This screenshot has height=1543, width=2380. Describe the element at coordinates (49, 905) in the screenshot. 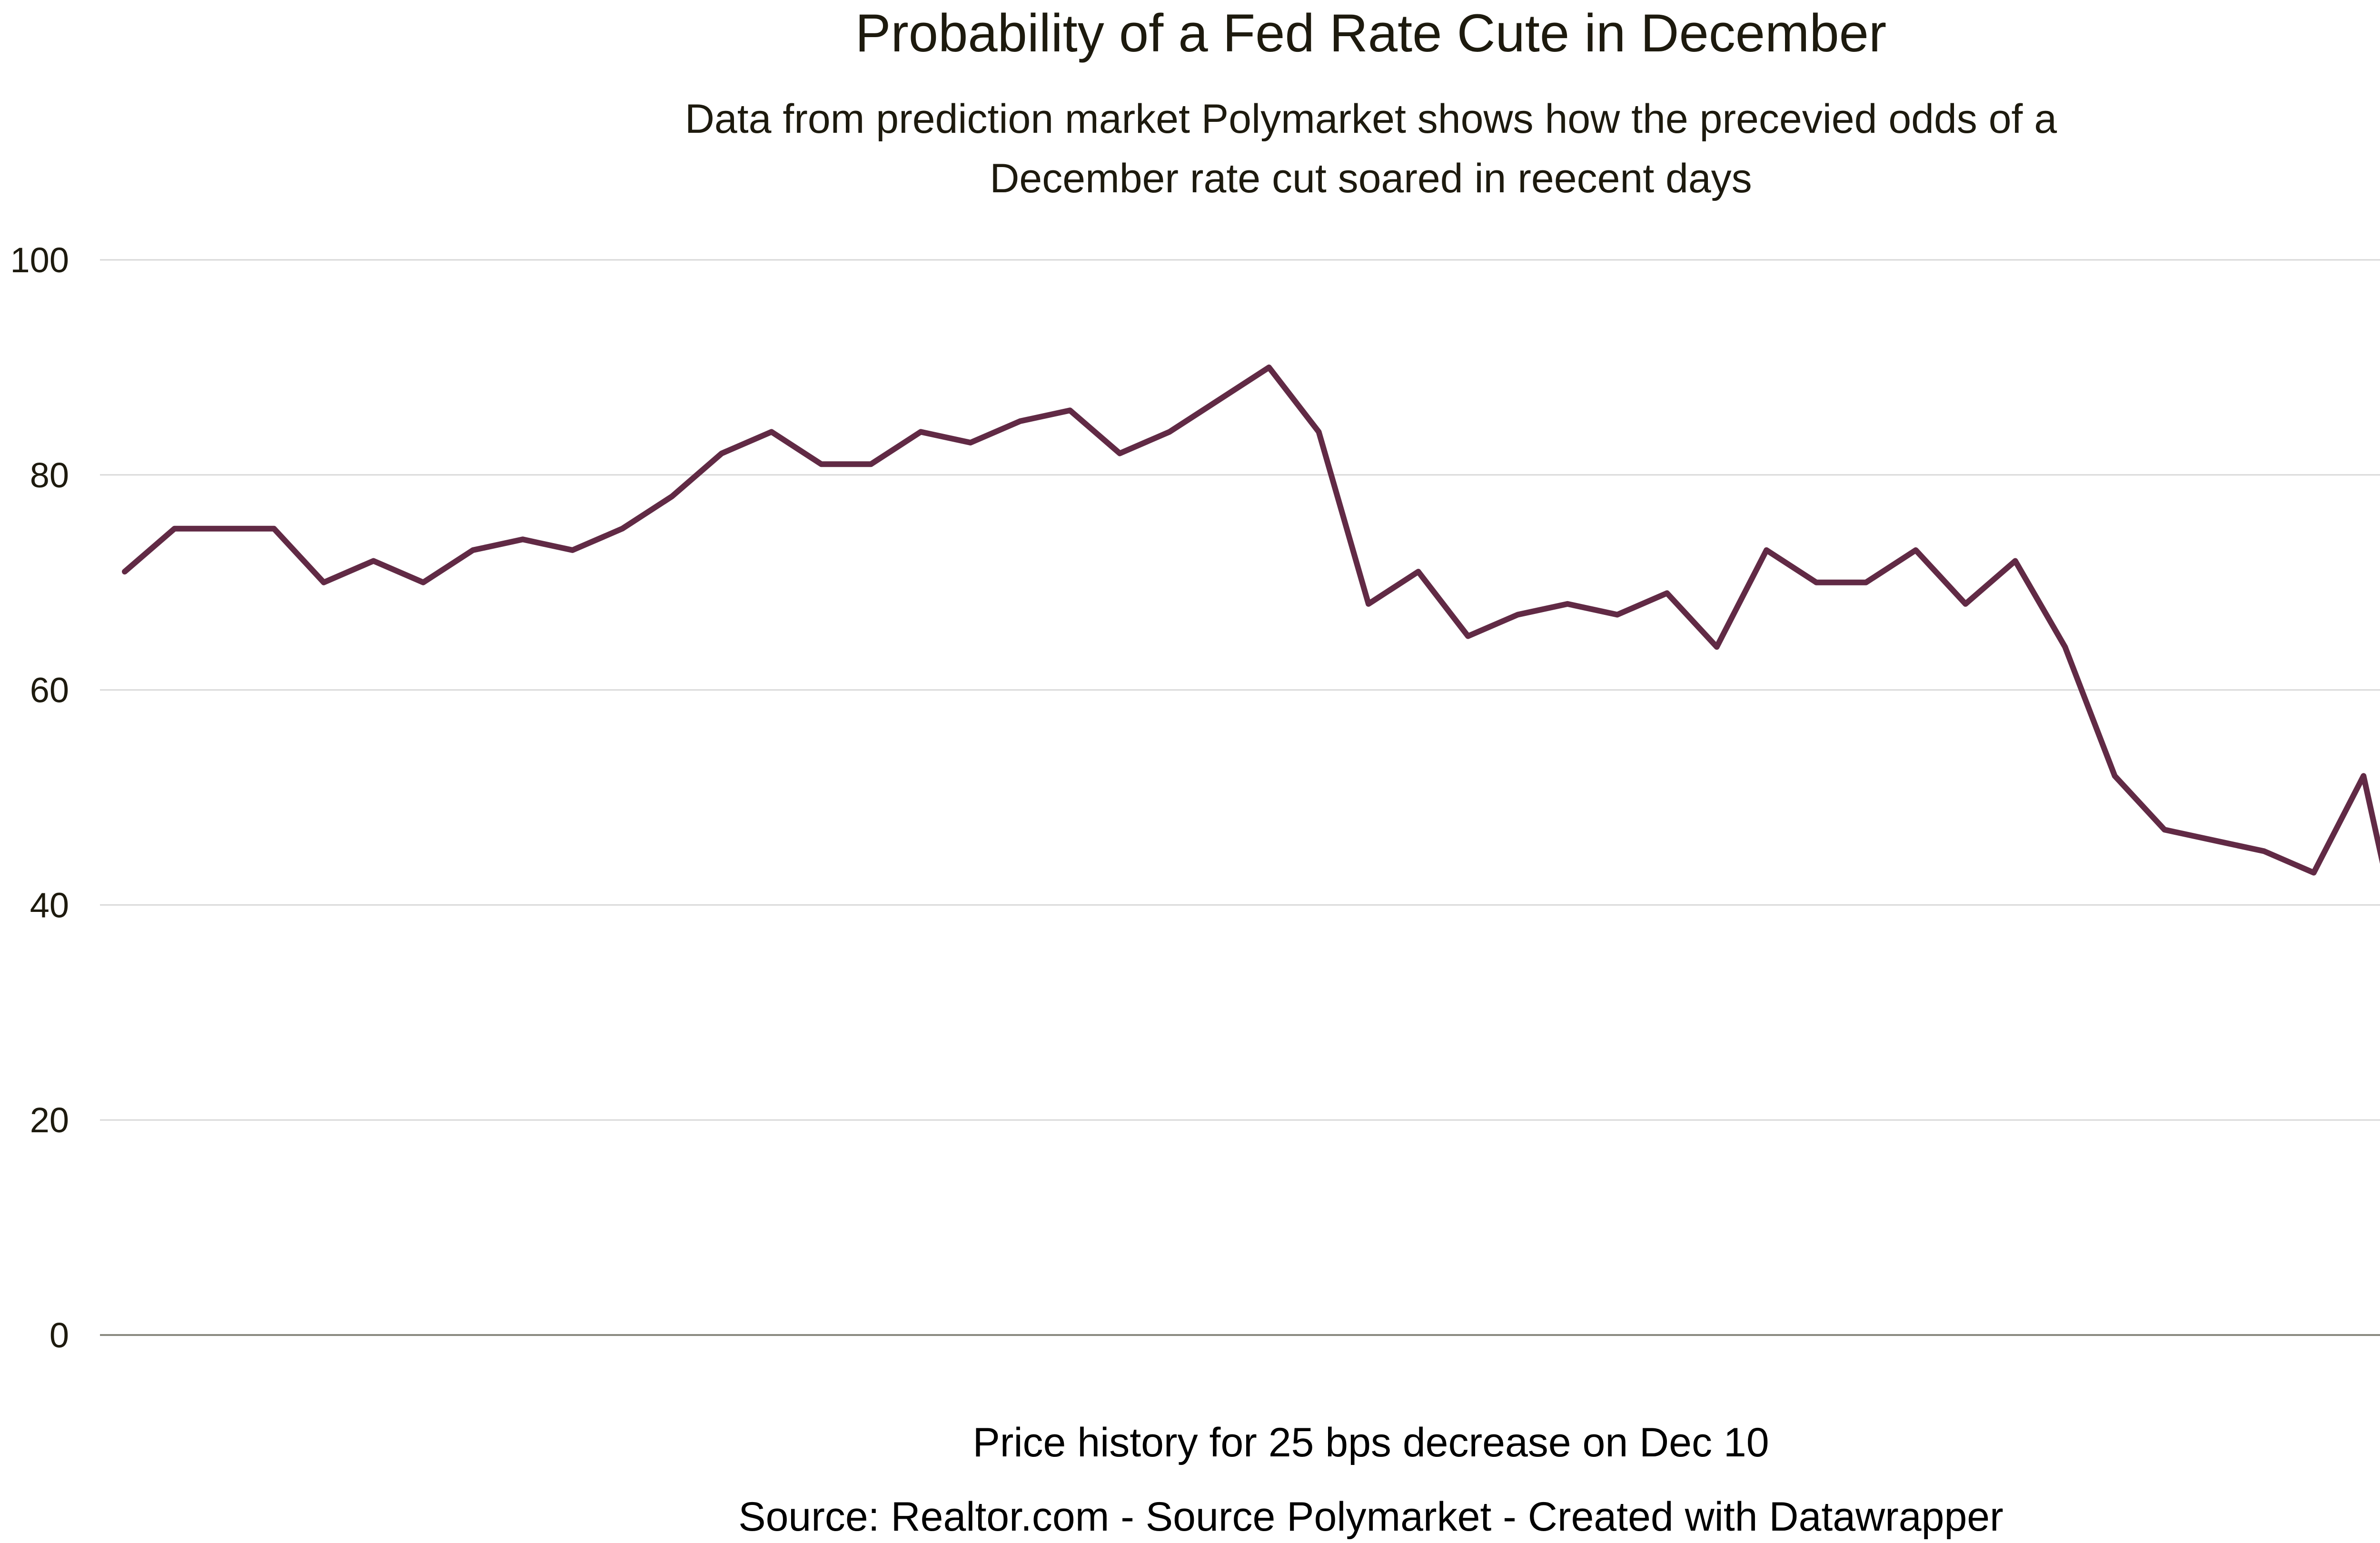

I see `y-tick-label-40: 40` at that location.